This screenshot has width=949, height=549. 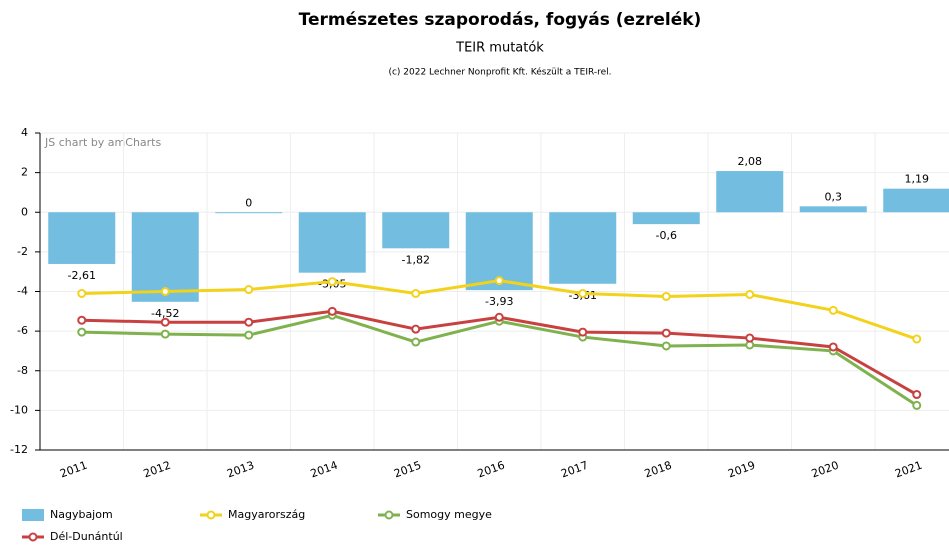 I want to click on legend-label: Magyarország, so click(x=266, y=514).